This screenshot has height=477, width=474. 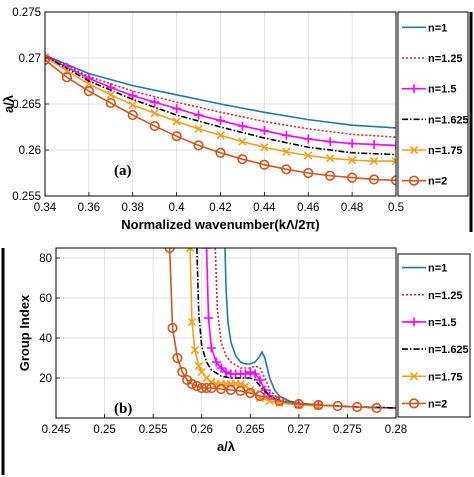 What do you see at coordinates (26, 197) in the screenshot?
I see `y-tick-label: 0.255` at bounding box center [26, 197].